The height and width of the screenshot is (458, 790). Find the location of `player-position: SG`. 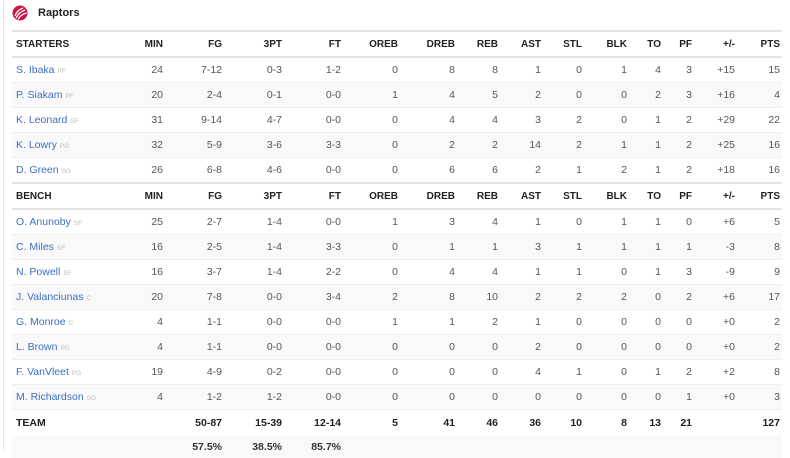

player-position: SG is located at coordinates (91, 398).